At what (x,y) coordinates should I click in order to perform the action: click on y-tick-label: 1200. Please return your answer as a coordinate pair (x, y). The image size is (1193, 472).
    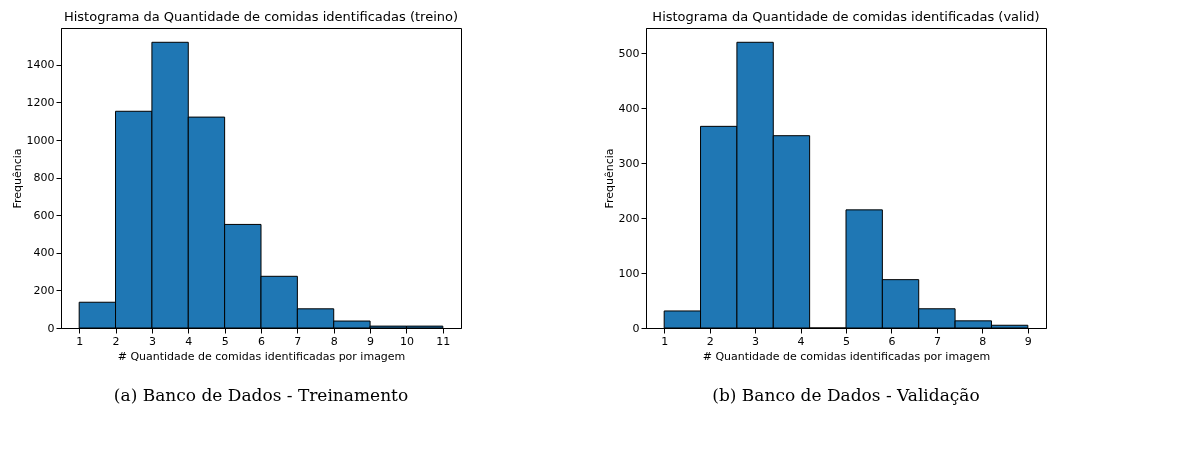
    Looking at the image, I should click on (40, 102).